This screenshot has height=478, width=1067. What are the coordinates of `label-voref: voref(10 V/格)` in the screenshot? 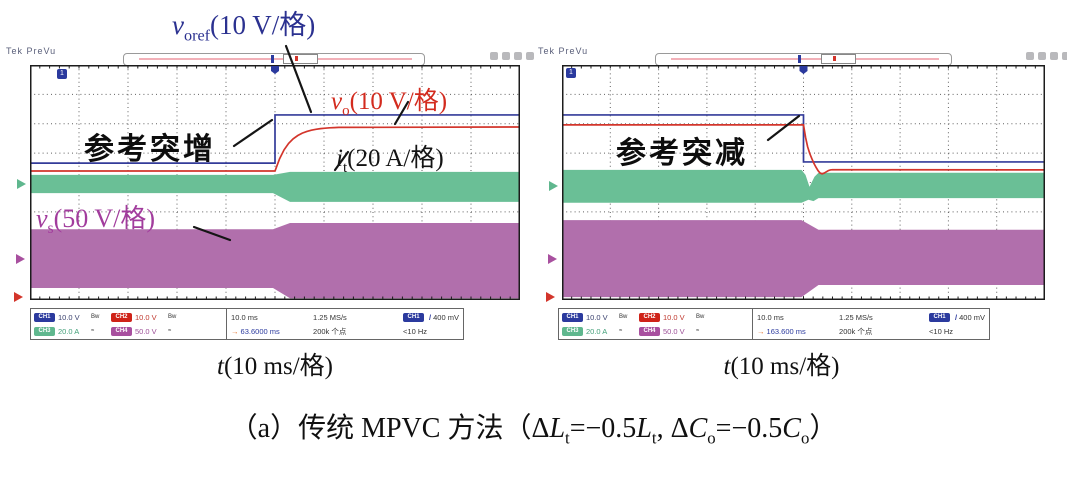 It's located at (244, 27).